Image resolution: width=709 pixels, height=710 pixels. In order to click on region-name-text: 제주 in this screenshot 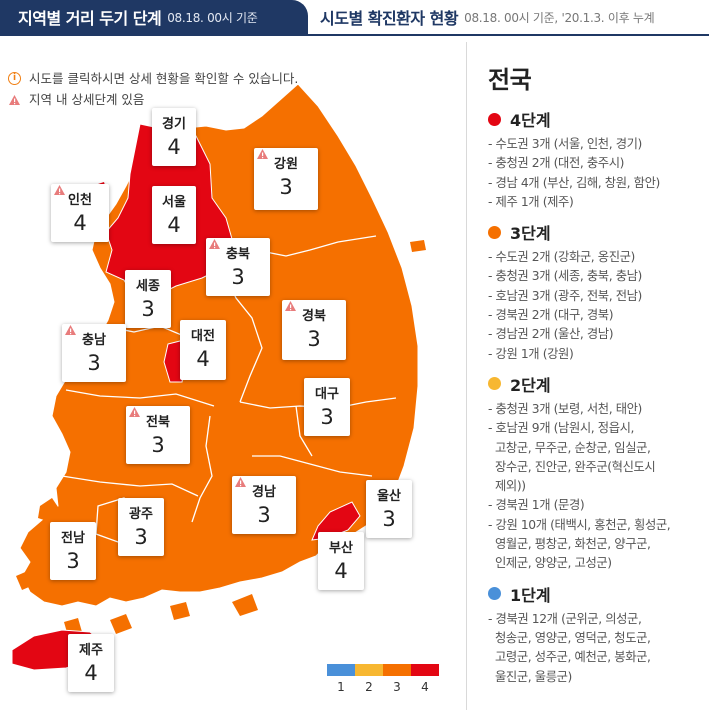, I will do `click(91, 650)`.